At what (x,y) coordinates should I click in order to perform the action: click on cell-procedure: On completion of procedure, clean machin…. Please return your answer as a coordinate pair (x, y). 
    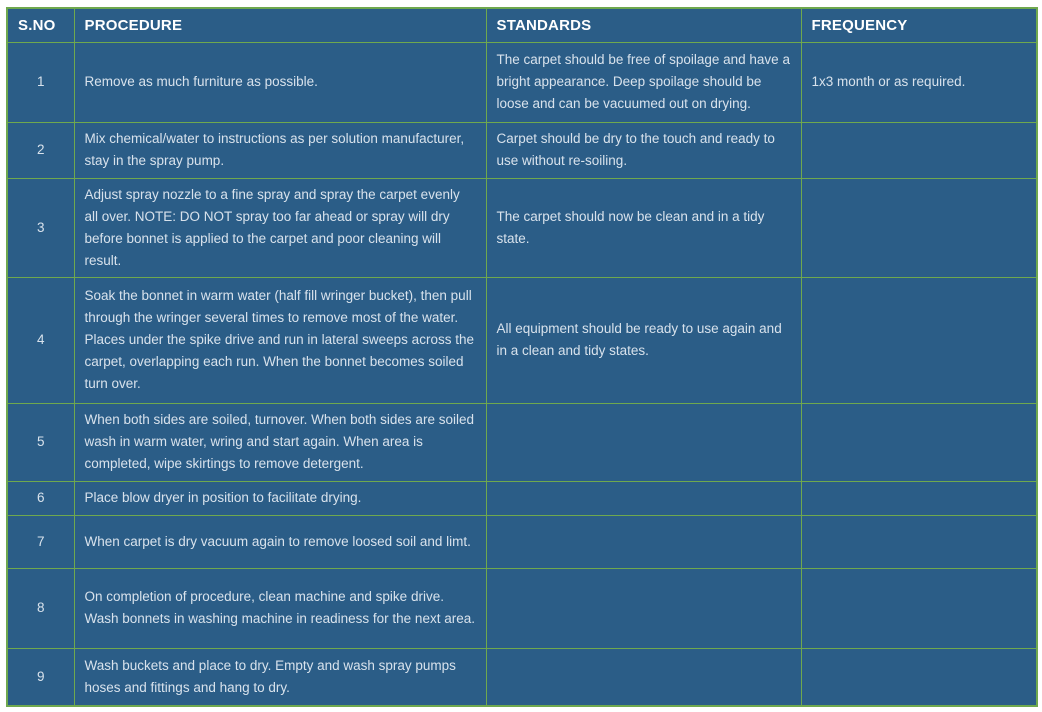
    Looking at the image, I should click on (280, 608).